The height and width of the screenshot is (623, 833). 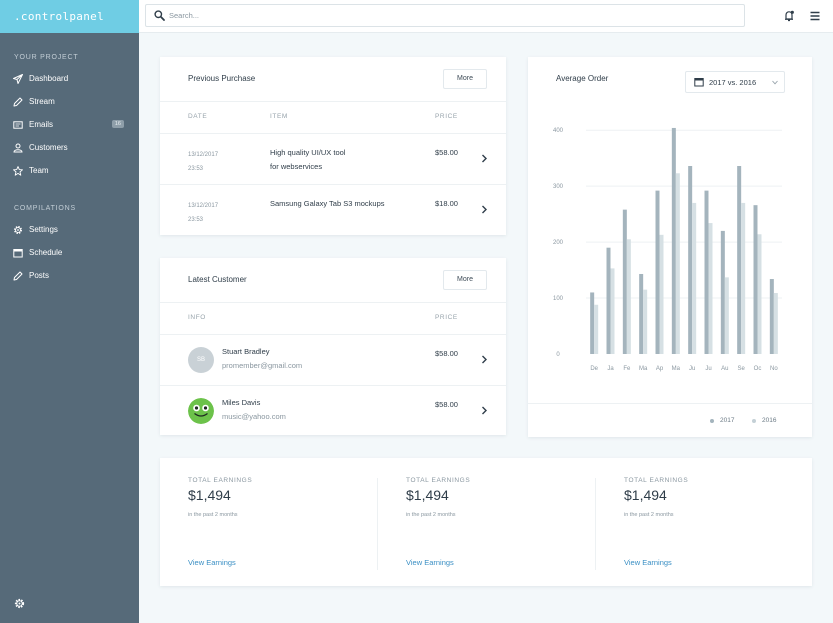 I want to click on select-value: 2017 vs. 2016, so click(x=733, y=82).